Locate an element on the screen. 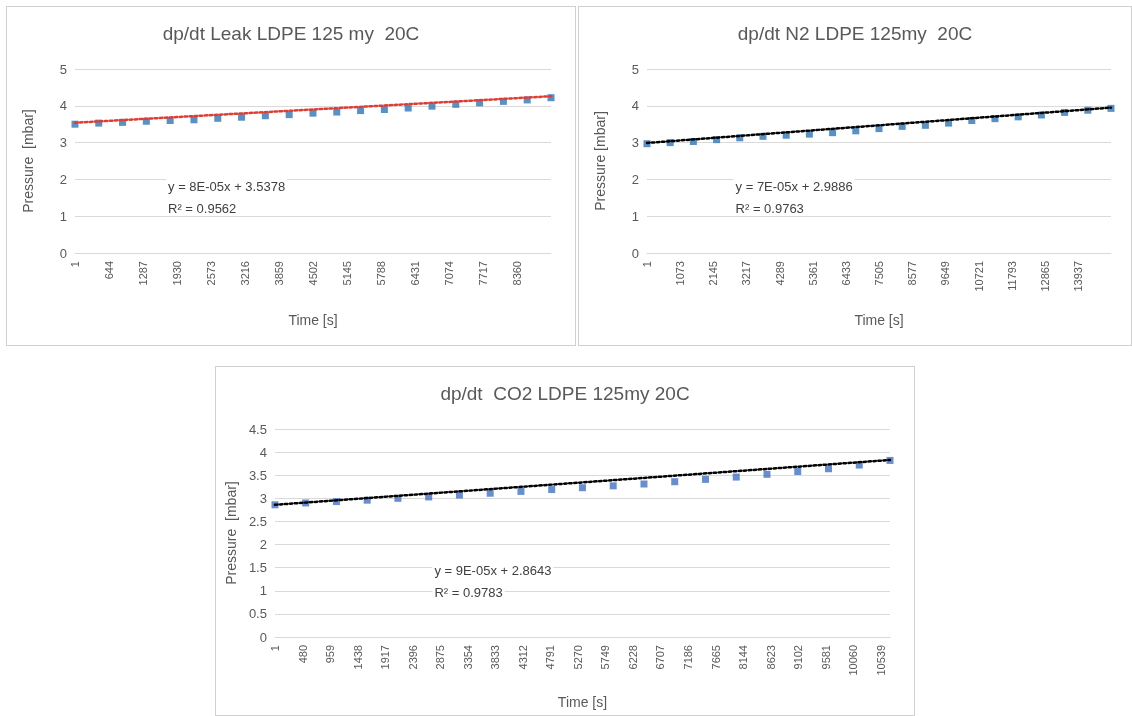  annotation: R² = 0.9562 is located at coordinates (202, 208).